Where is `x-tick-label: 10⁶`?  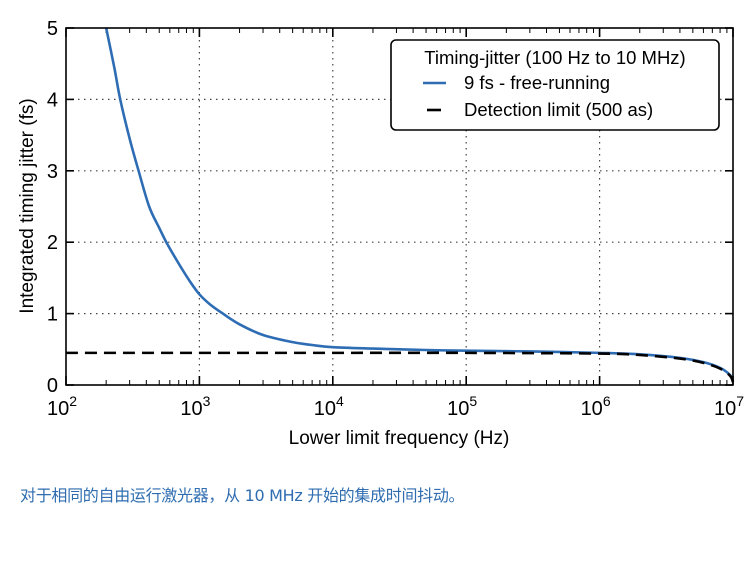
x-tick-label: 10⁶ is located at coordinates (596, 406).